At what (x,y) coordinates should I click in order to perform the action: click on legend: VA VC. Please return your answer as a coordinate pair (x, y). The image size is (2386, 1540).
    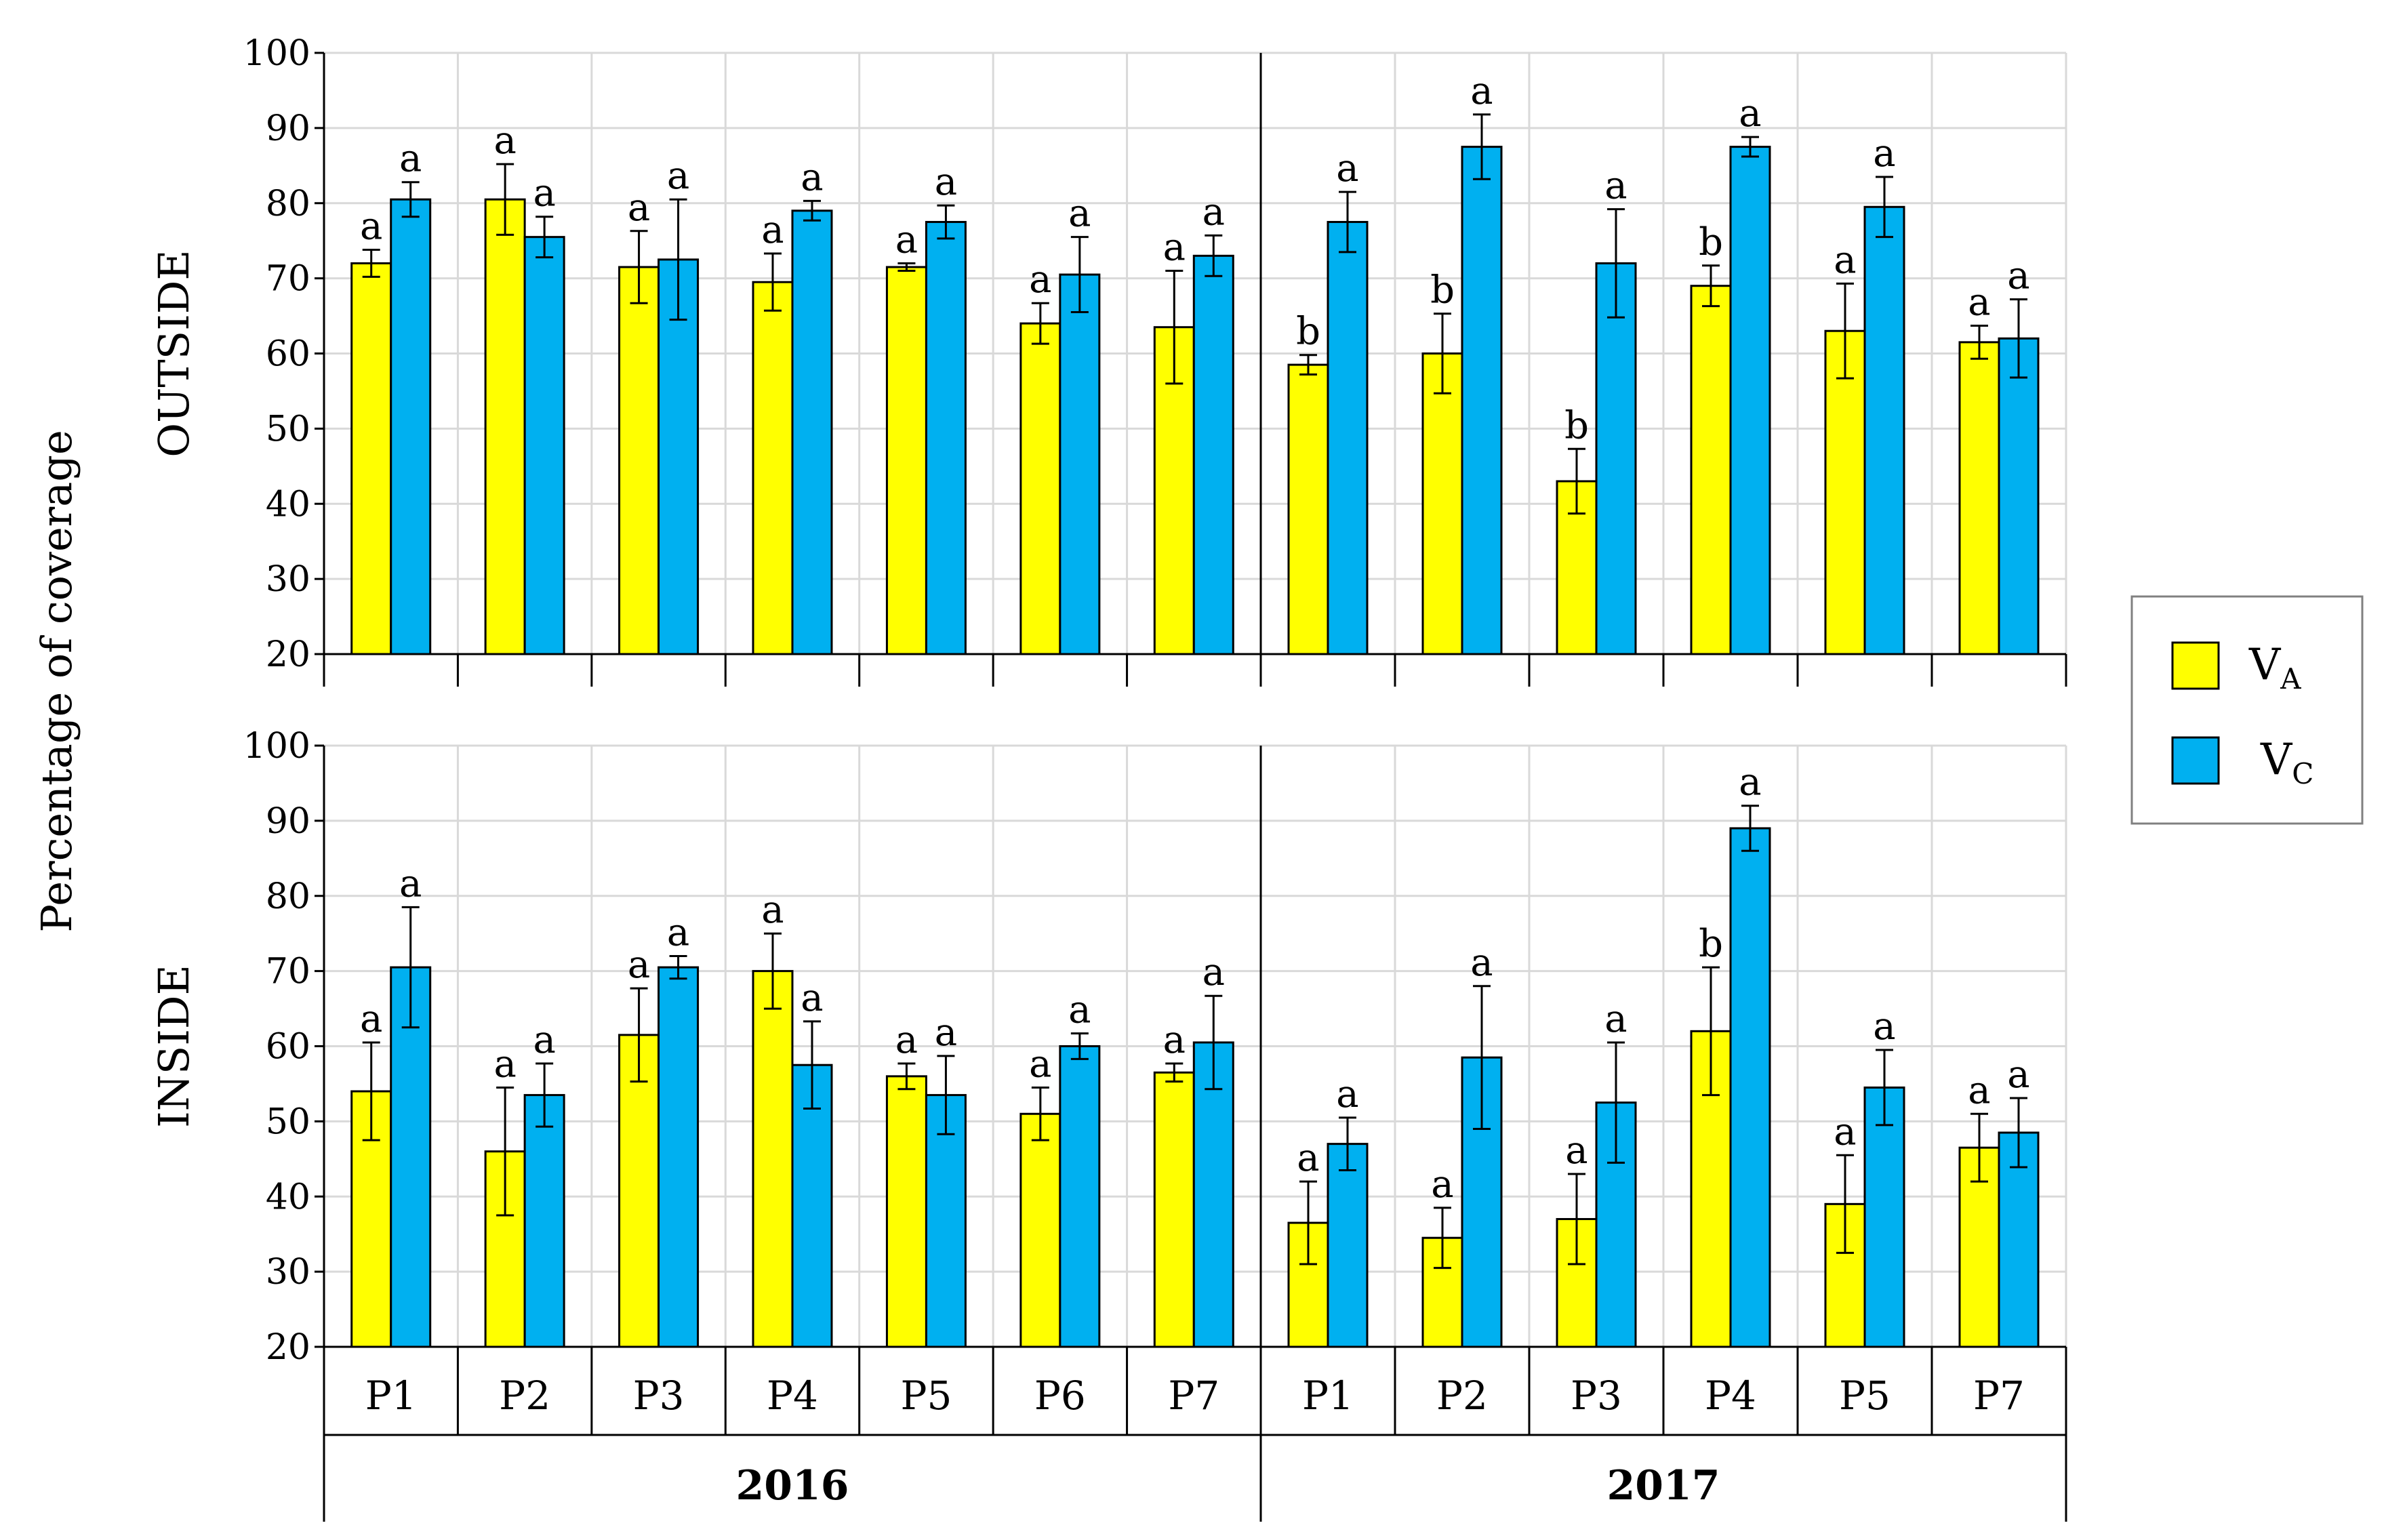
    Looking at the image, I should click on (2247, 710).